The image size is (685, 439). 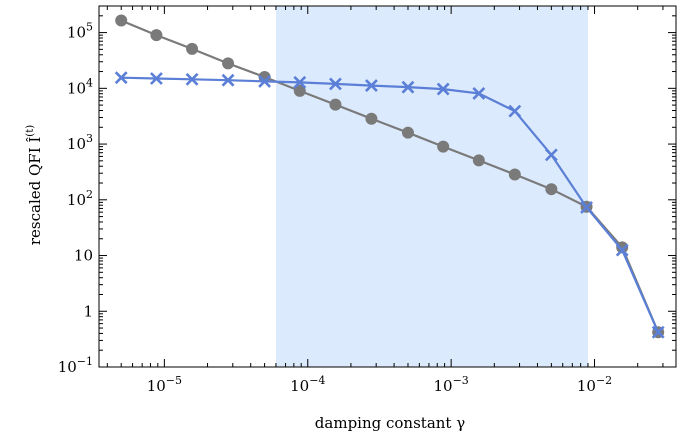 What do you see at coordinates (594, 384) in the screenshot?
I see `x-tick-label: 10⁻²` at bounding box center [594, 384].